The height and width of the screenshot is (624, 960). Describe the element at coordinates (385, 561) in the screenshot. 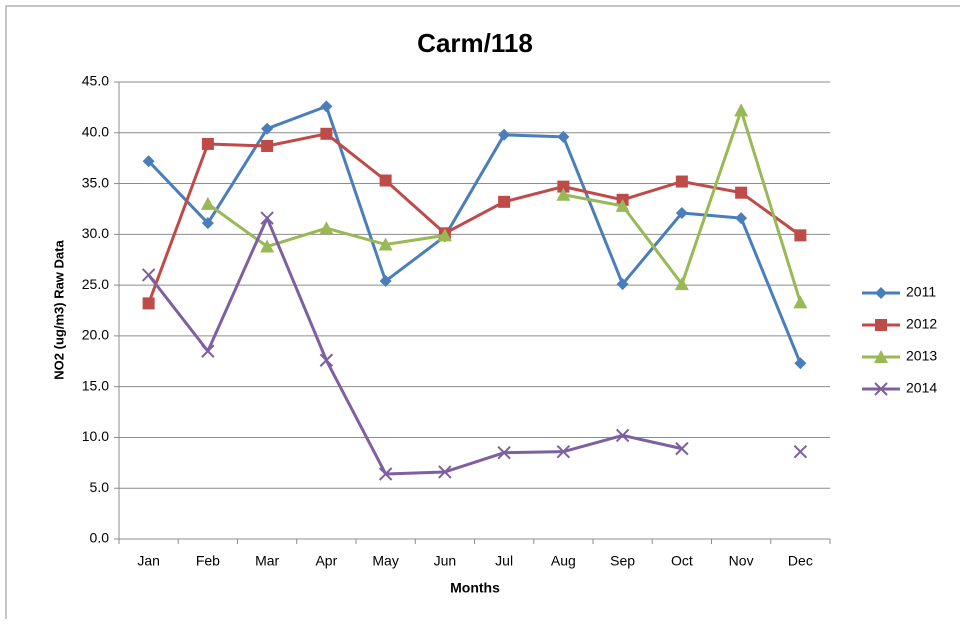

I see `x-tick-label: May` at that location.